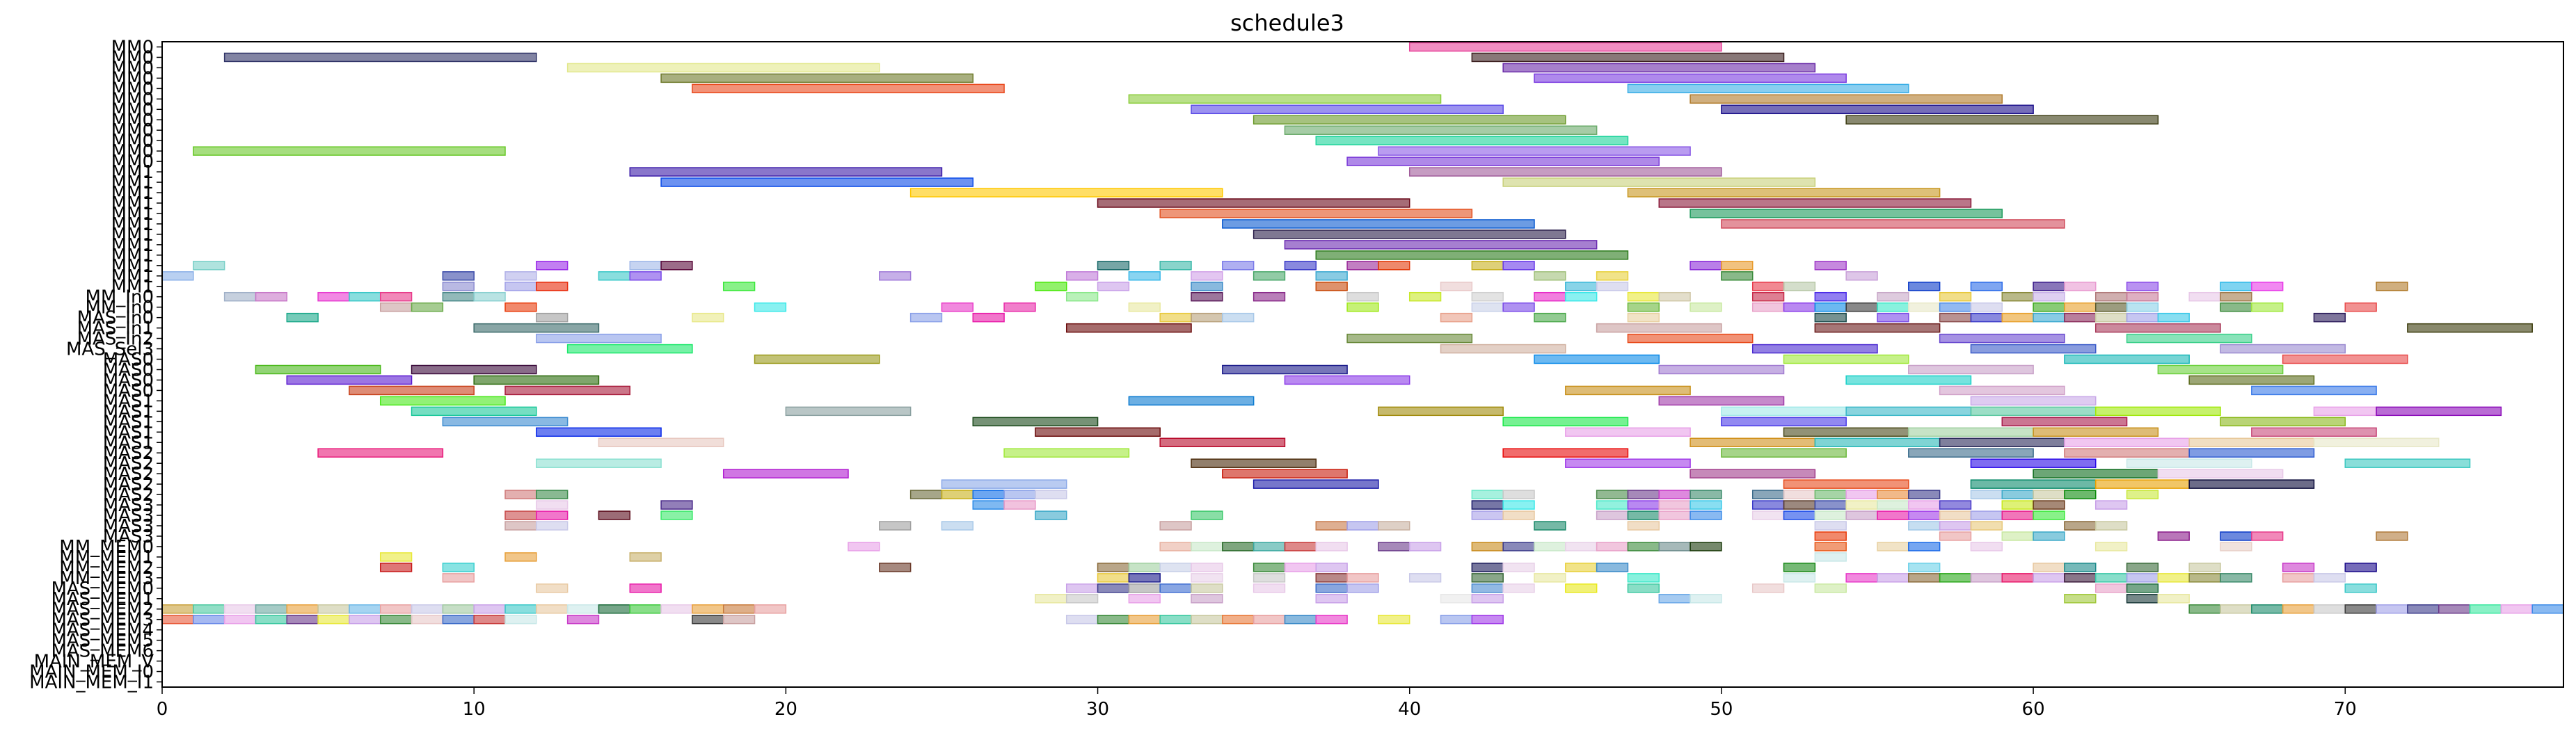 This screenshot has width=2576, height=733. What do you see at coordinates (128, 505) in the screenshot?
I see `row-label: MAS3` at bounding box center [128, 505].